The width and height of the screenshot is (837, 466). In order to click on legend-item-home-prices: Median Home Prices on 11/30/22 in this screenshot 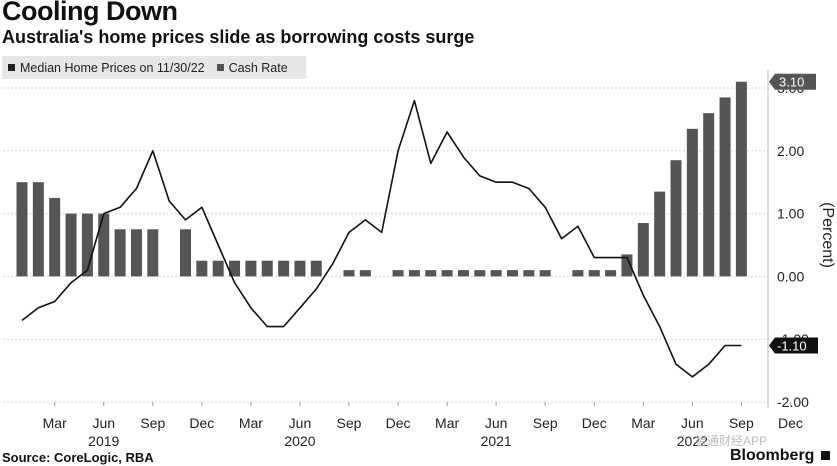, I will do `click(106, 68)`.